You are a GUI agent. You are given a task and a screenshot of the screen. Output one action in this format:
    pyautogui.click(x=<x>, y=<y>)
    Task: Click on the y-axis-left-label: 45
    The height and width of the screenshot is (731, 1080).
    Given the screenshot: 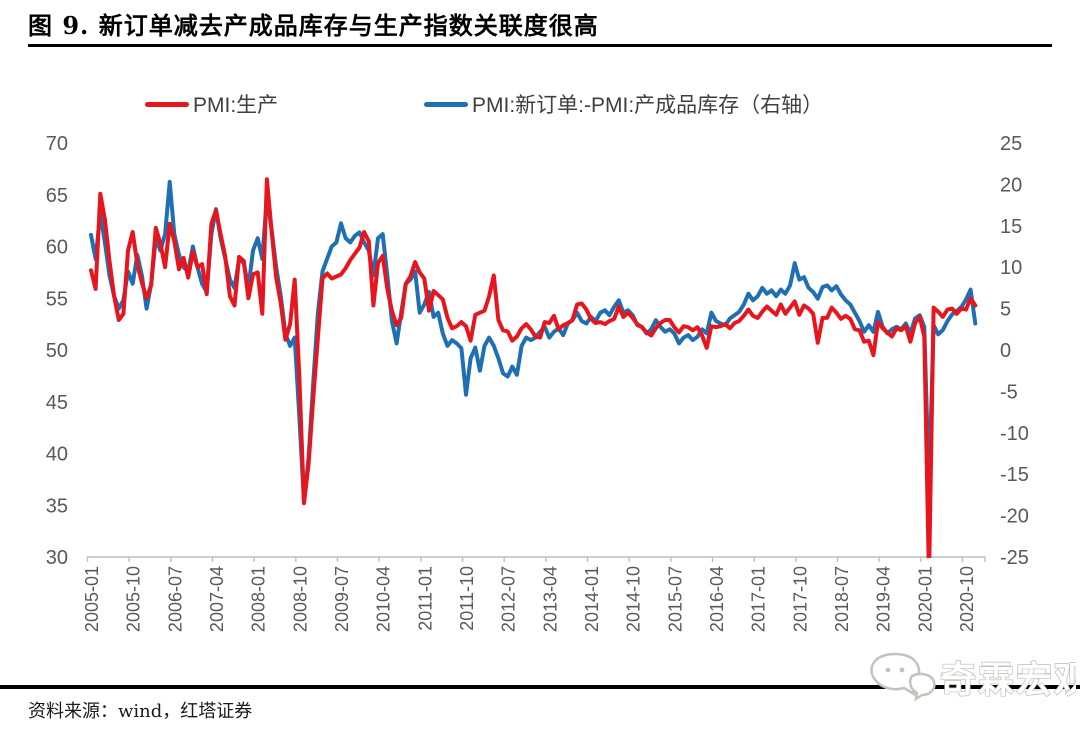 What is the action you would take?
    pyautogui.click(x=57, y=403)
    